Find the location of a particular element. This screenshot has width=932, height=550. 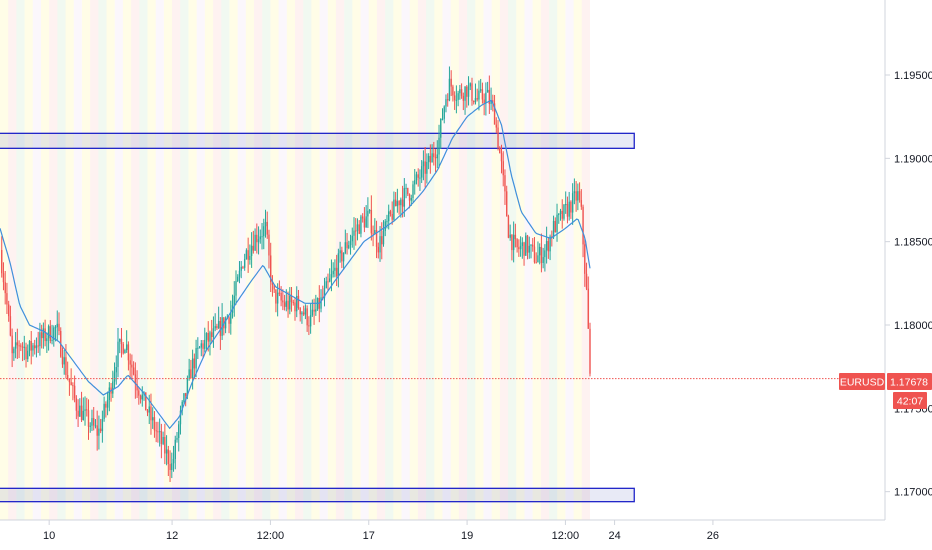

price-tick-label: 1.18000 is located at coordinates (913, 326).